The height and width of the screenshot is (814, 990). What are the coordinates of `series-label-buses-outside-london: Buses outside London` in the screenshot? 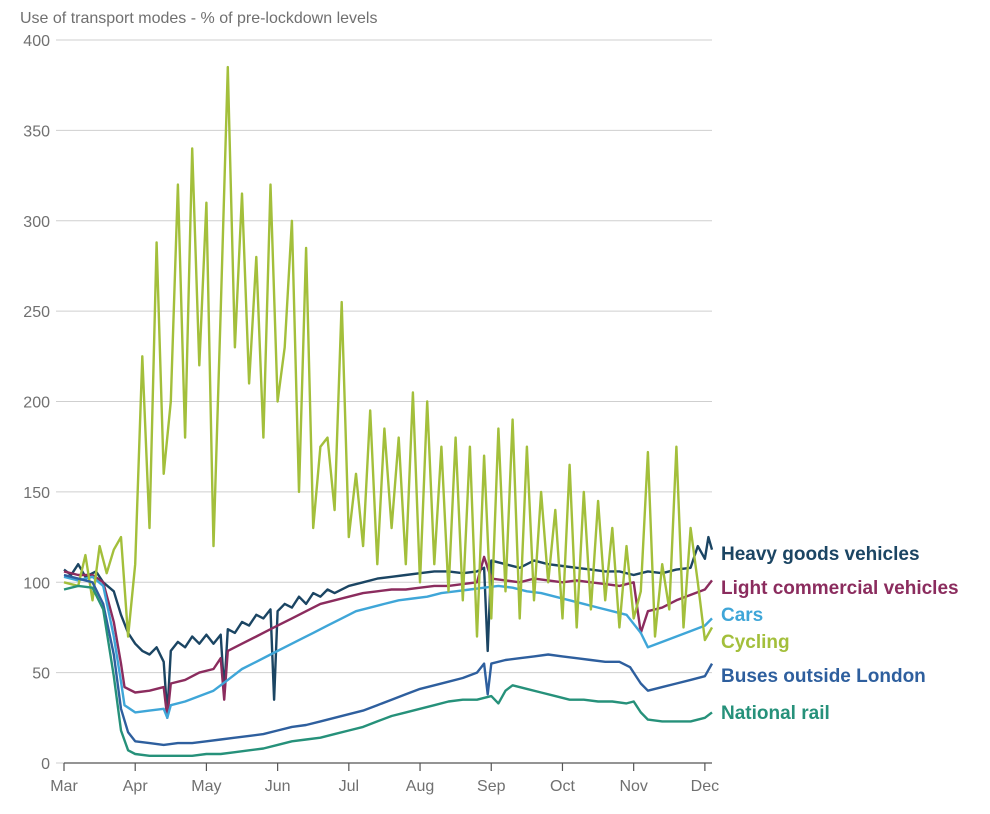 It's located at (823, 676).